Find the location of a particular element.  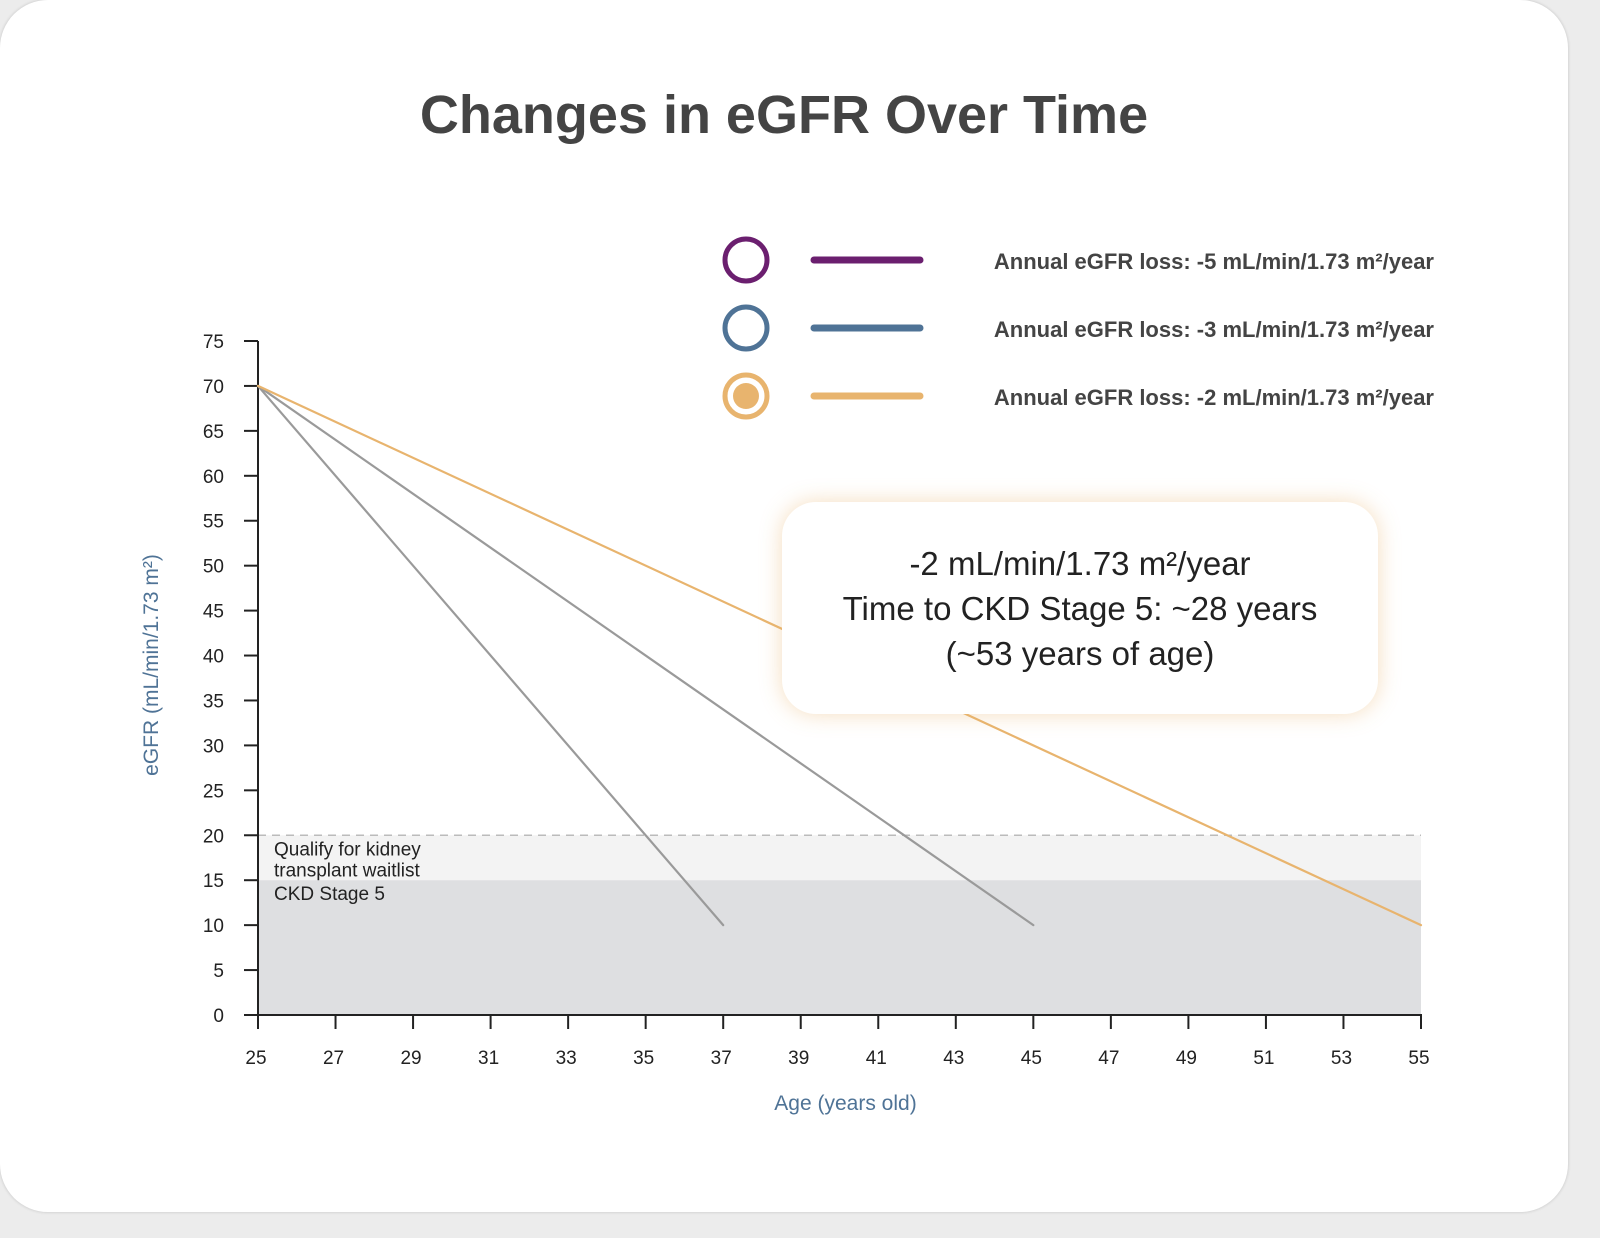

x-tick-label: 43 is located at coordinates (953, 1058).